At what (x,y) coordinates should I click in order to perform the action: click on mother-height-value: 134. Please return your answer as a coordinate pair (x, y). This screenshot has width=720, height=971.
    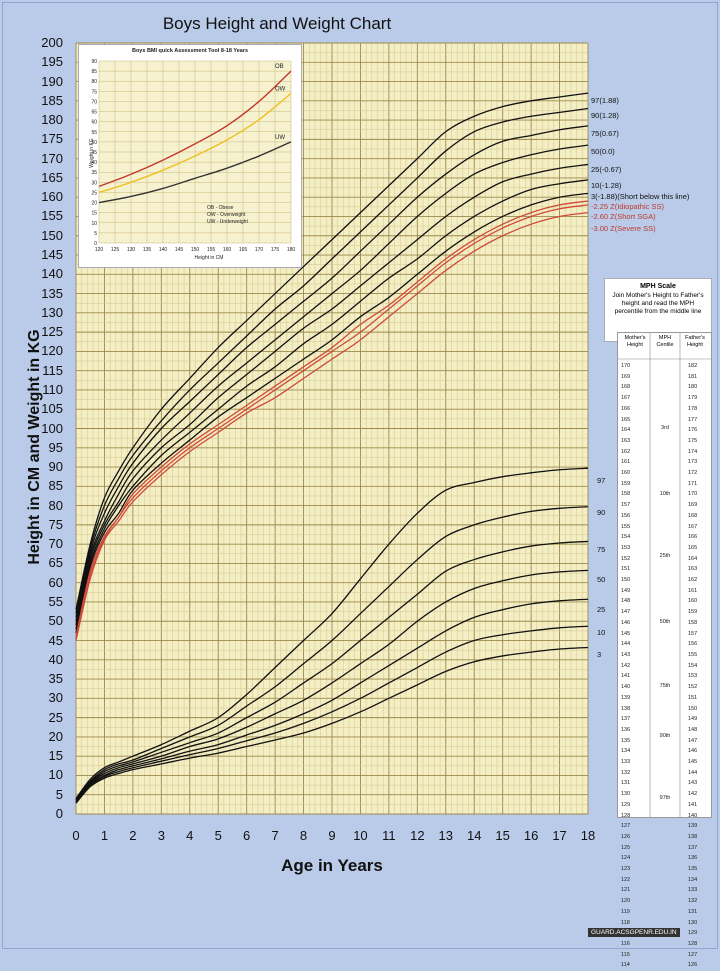
    Looking at the image, I should click on (626, 751).